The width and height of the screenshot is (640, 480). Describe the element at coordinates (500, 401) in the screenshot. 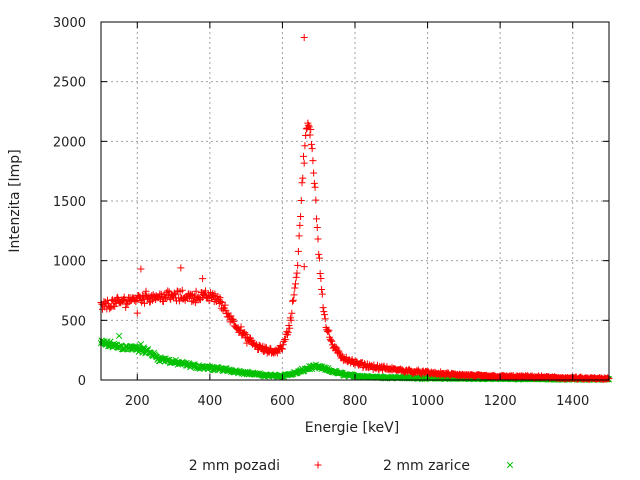

I see `x-tick-label: 1200` at that location.